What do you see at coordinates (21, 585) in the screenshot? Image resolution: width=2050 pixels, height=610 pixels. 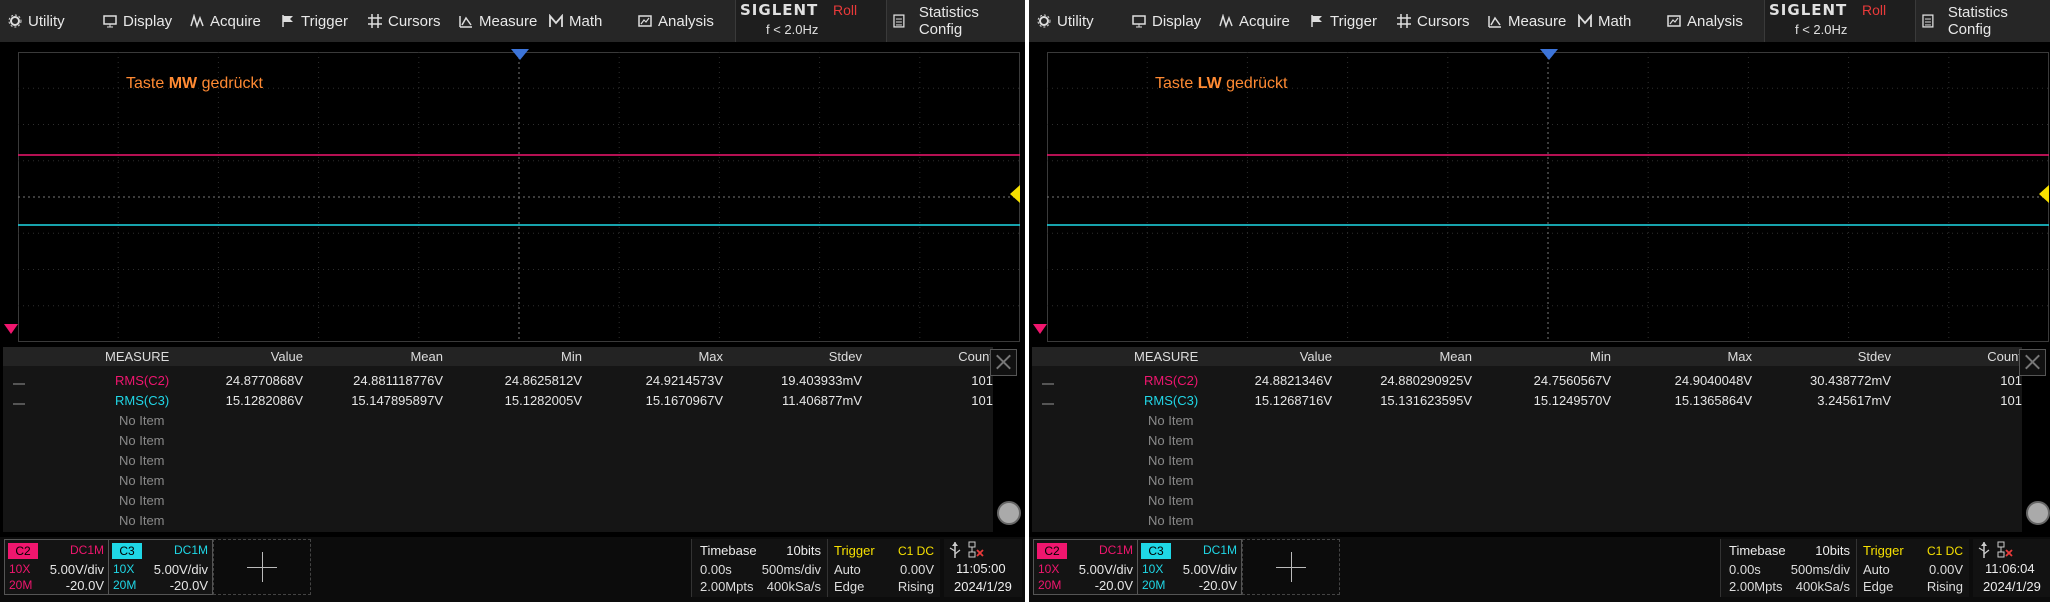 I see `channel-bandwidth: 20M` at bounding box center [21, 585].